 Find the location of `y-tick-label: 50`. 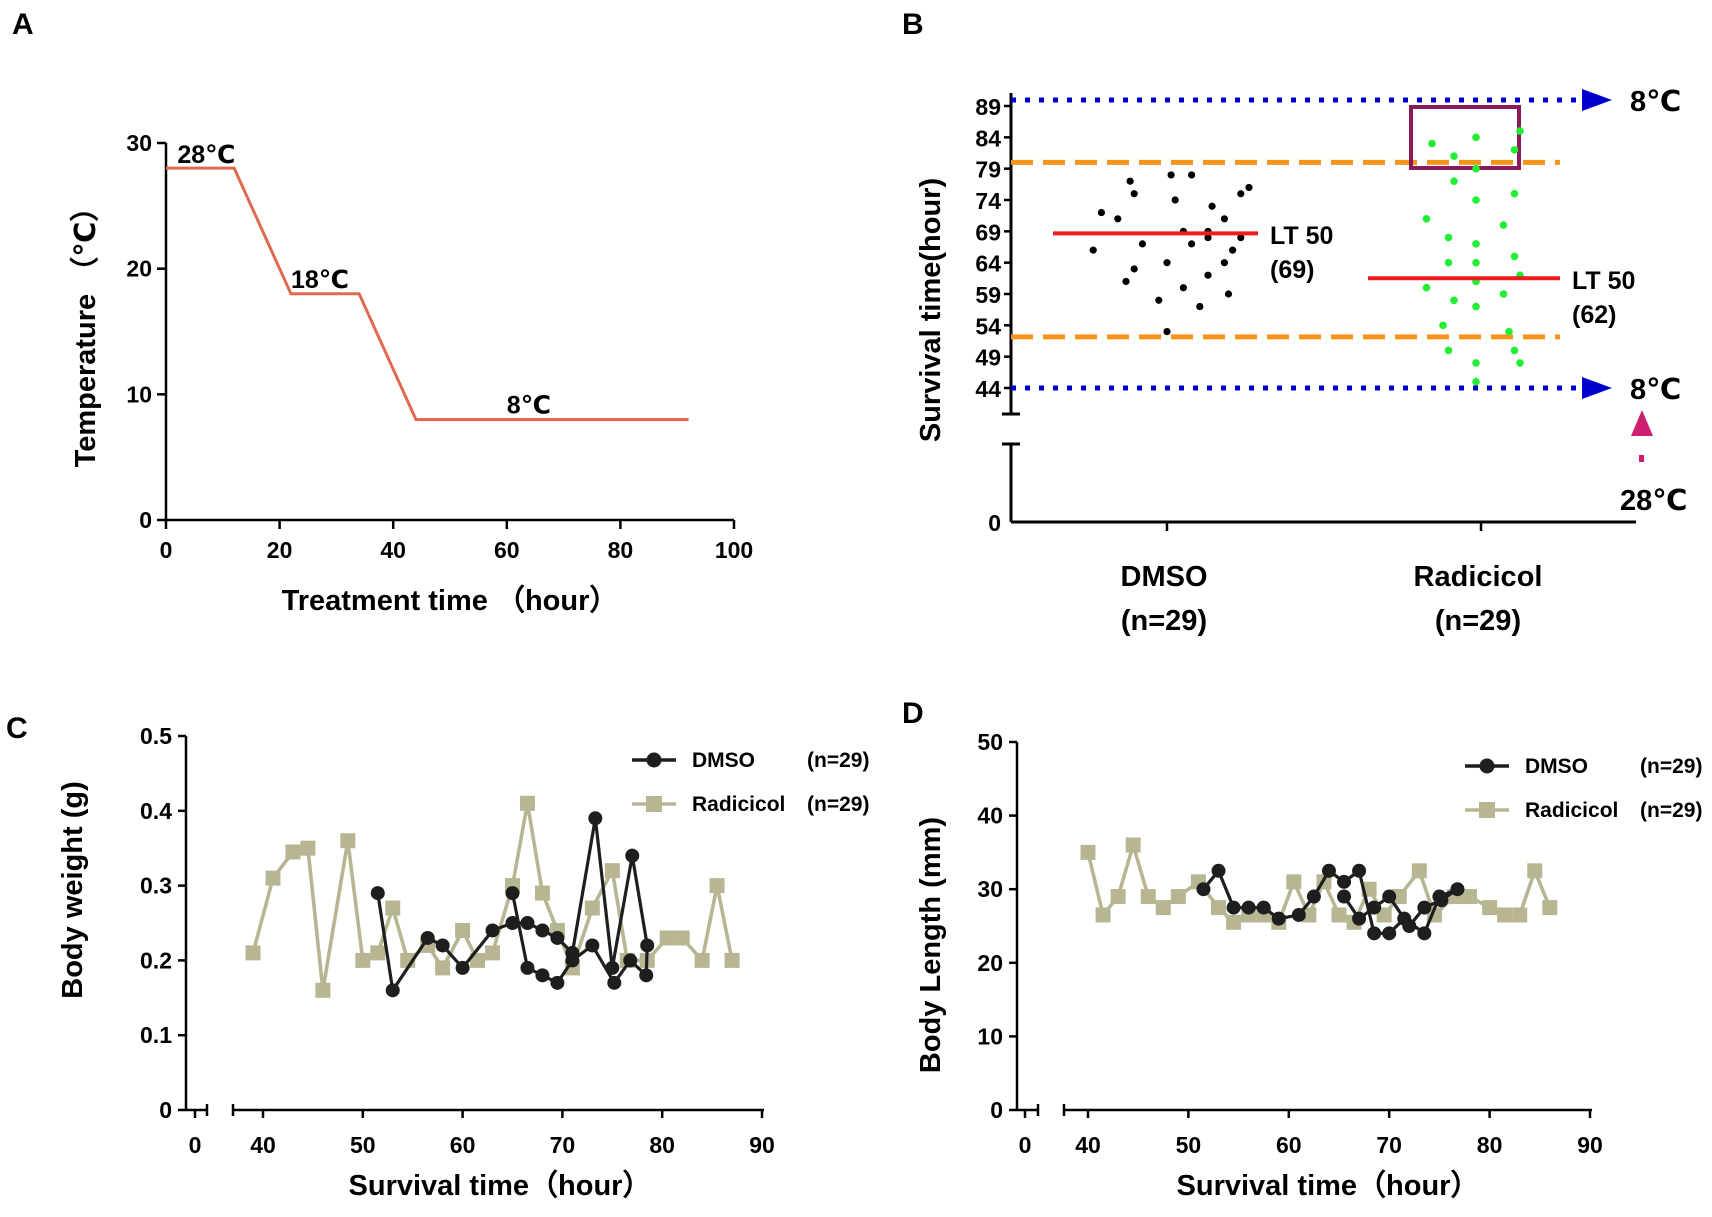

y-tick-label: 50 is located at coordinates (990, 742).